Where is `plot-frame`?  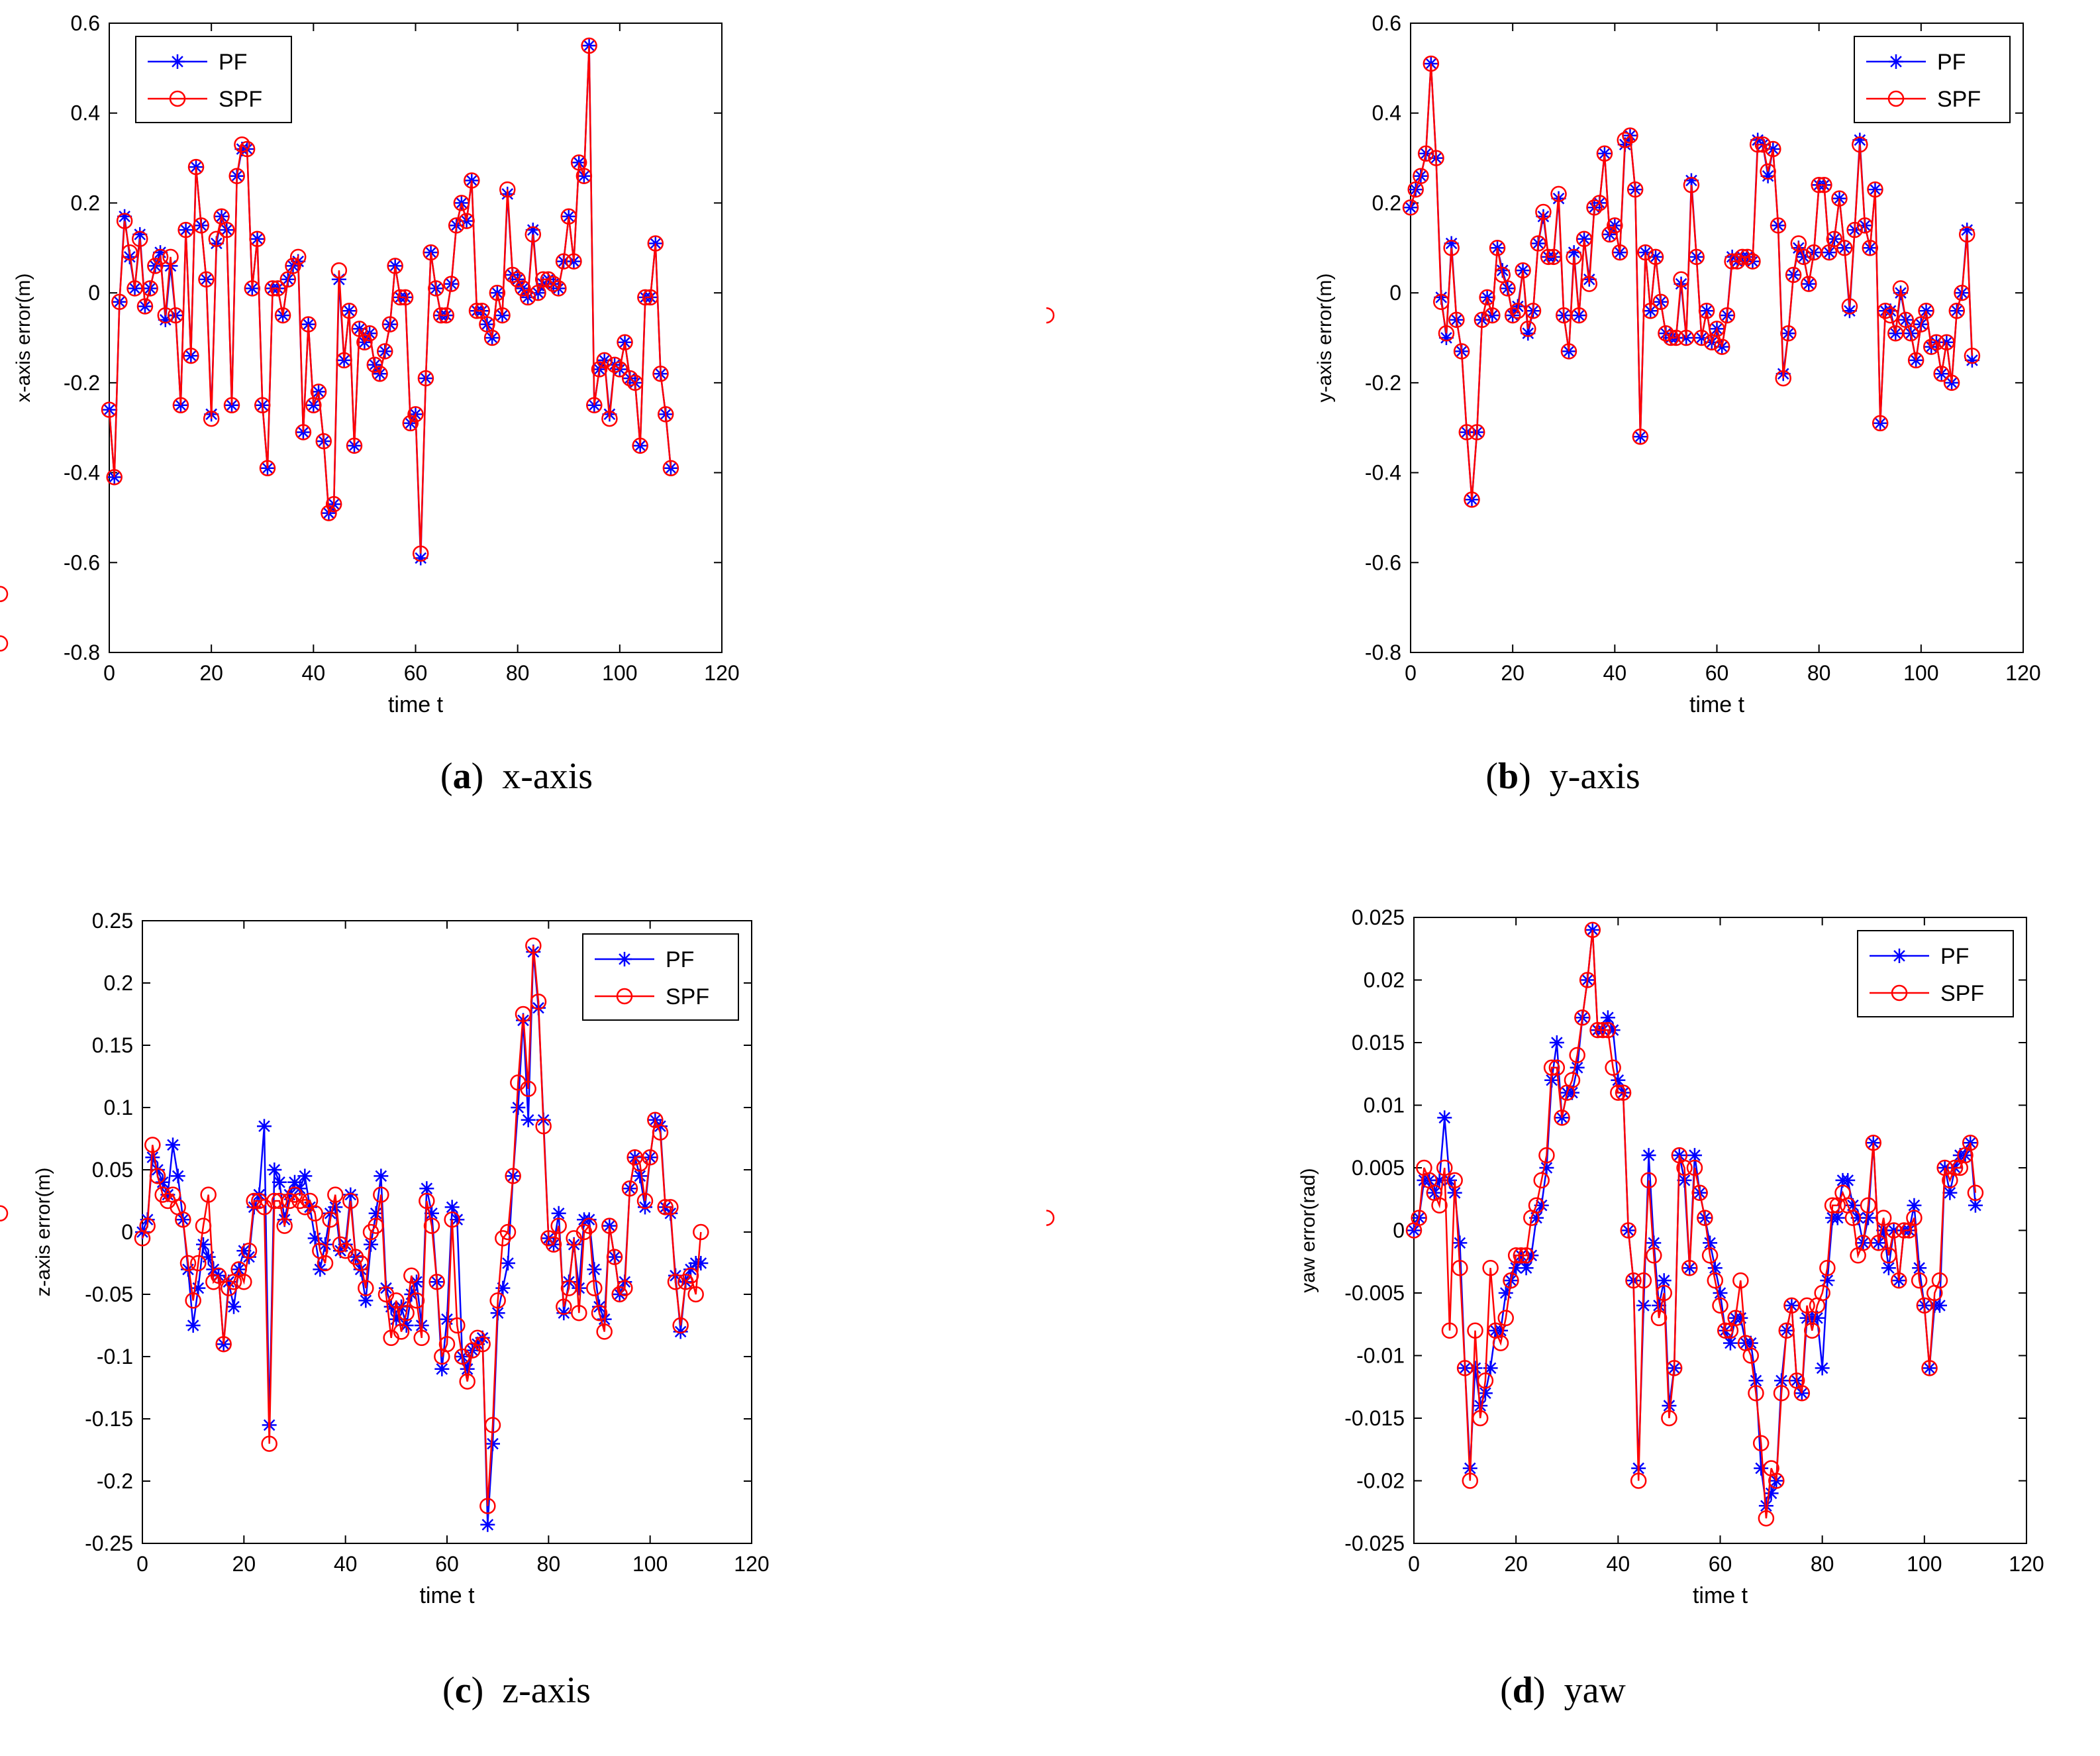
plot-frame is located at coordinates (1720, 1230).